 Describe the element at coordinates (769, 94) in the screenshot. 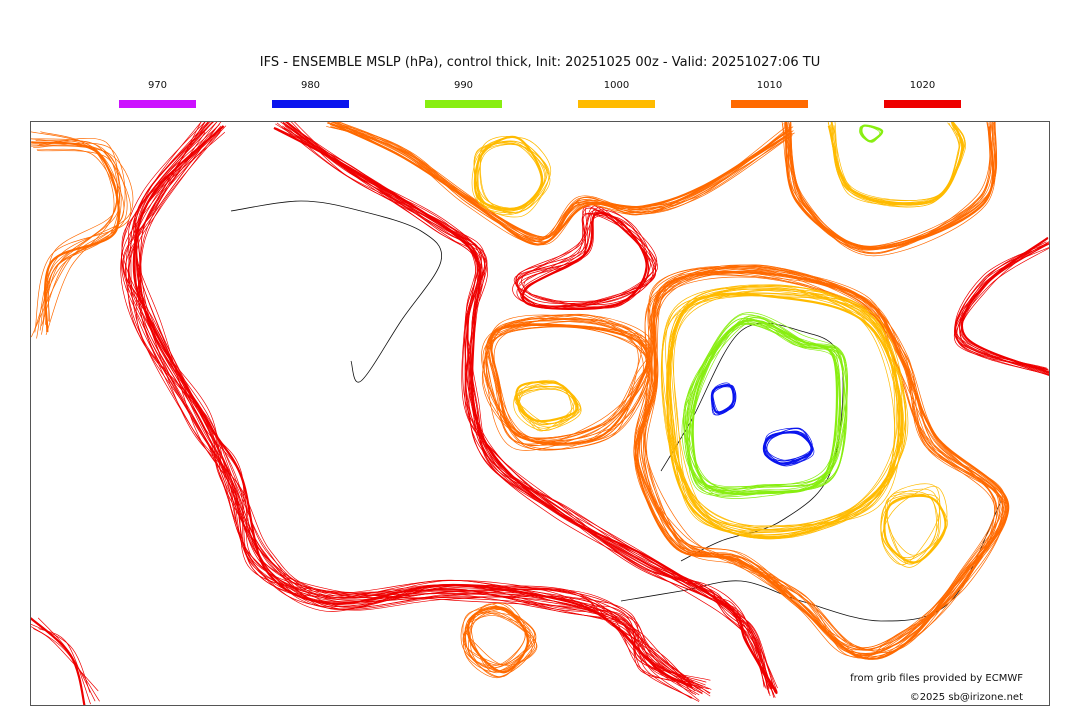

I see `legend-item-1010: 1010` at that location.